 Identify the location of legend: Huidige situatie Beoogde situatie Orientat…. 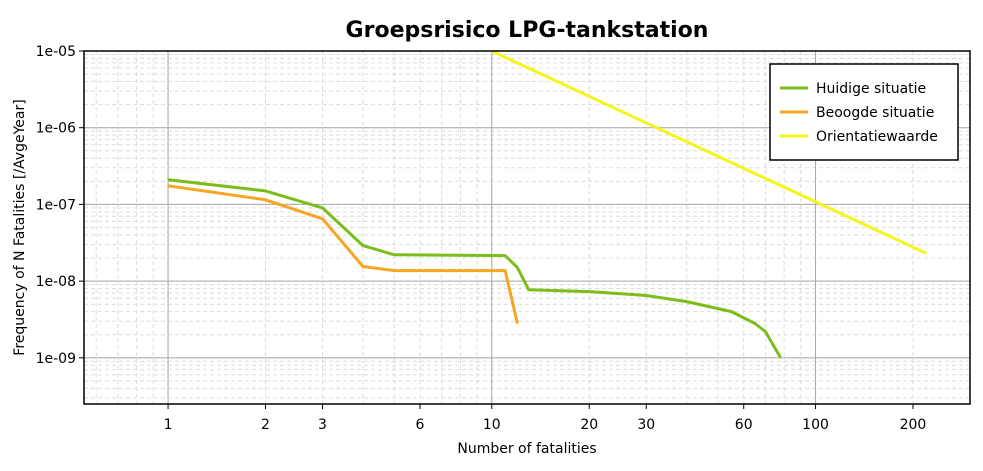
(864, 112).